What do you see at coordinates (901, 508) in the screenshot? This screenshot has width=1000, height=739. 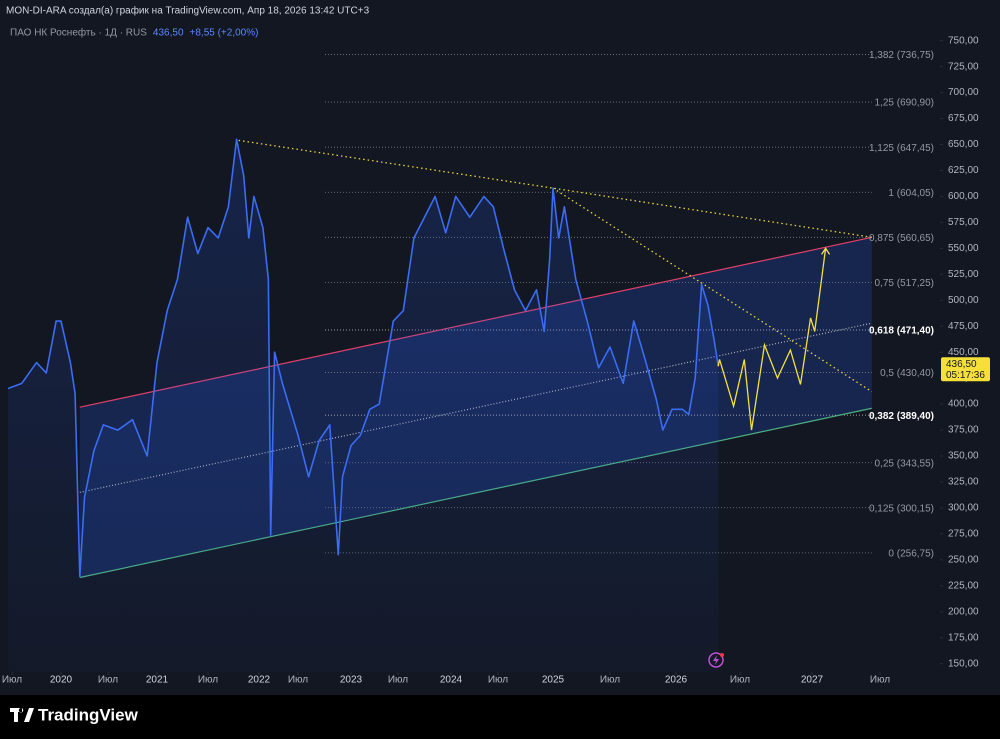 I see `fib-label: 0,125 (300,15)` at bounding box center [901, 508].